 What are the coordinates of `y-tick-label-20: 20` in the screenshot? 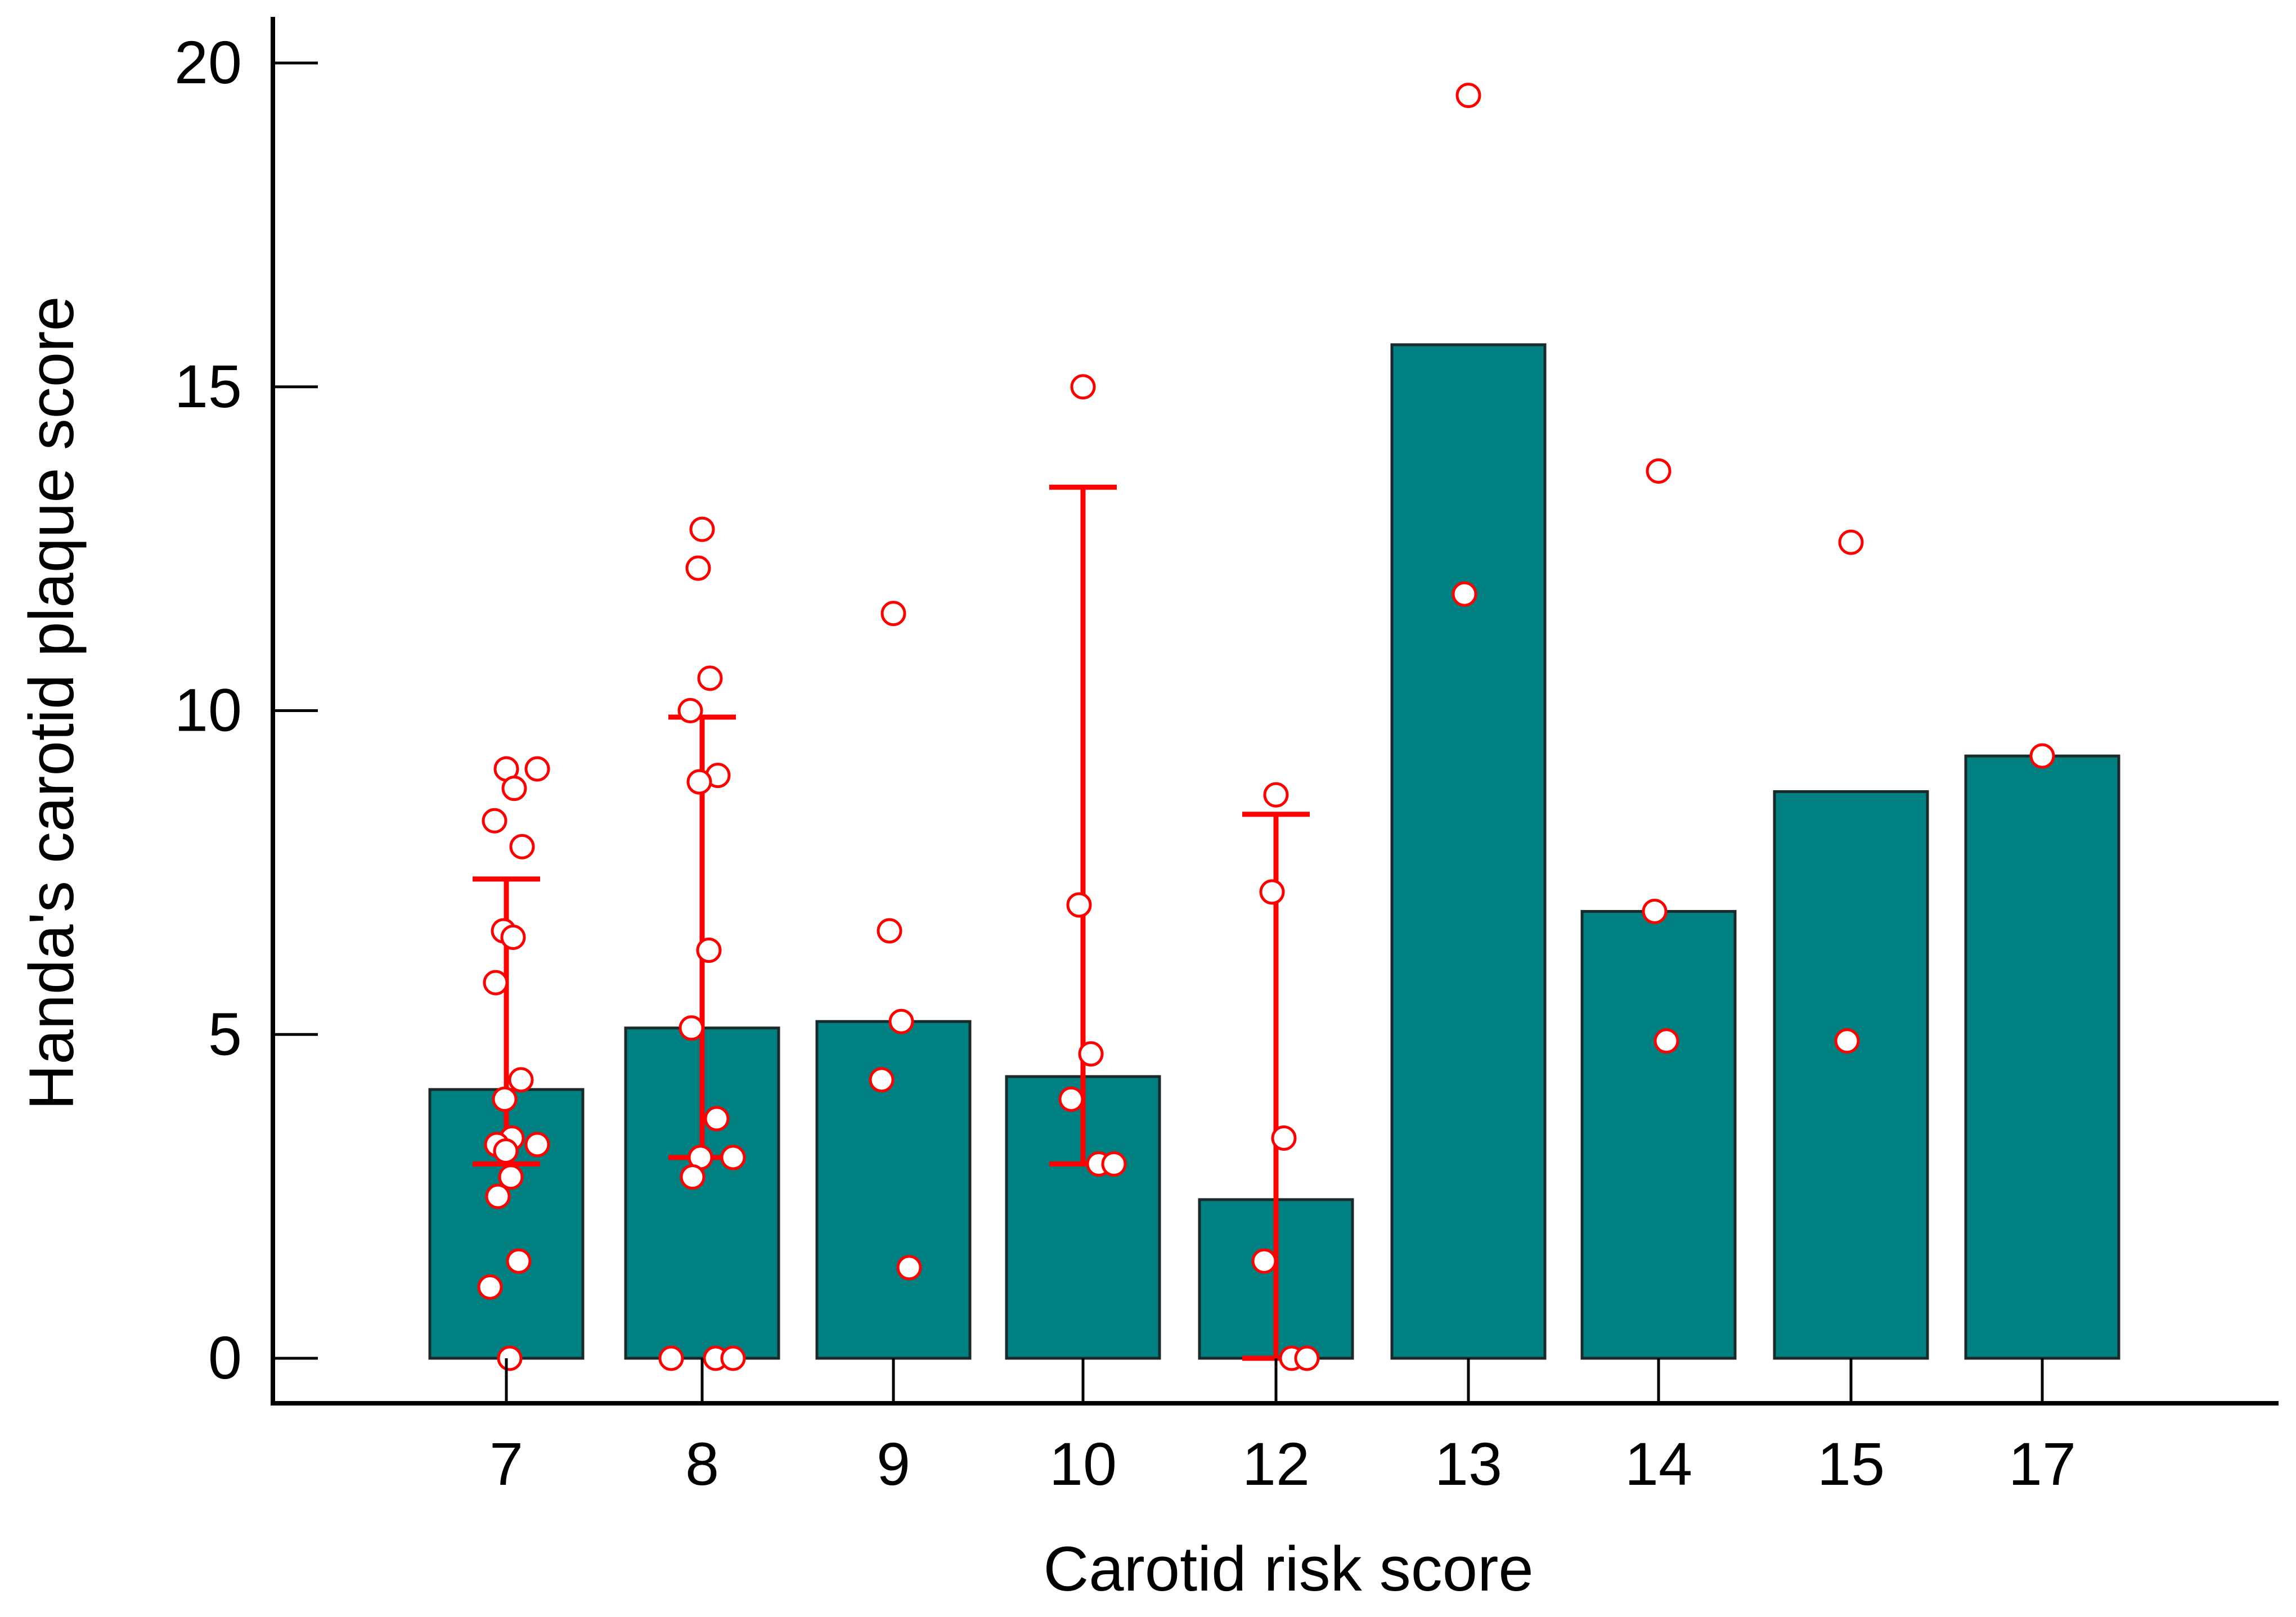 It's located at (208, 62).